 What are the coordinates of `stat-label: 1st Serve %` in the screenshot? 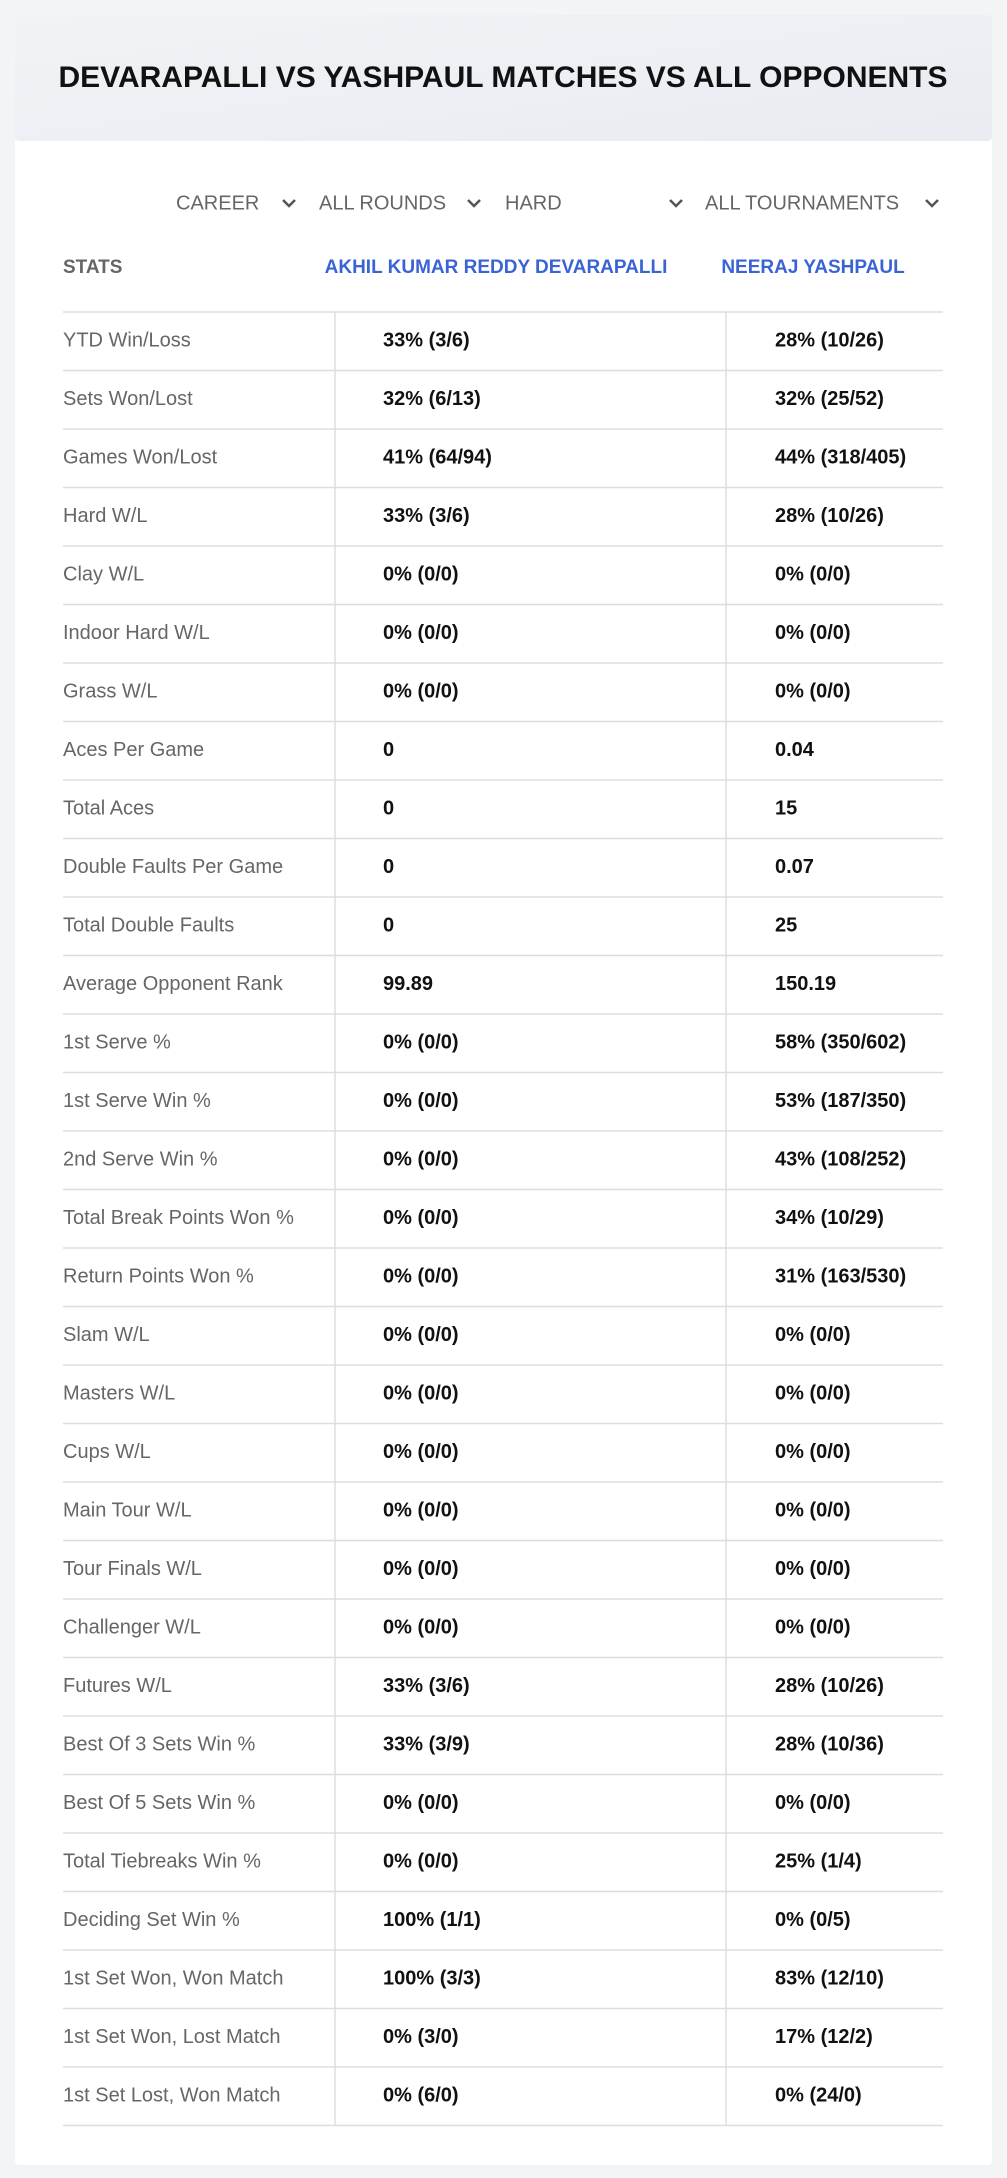 It's located at (117, 1043).